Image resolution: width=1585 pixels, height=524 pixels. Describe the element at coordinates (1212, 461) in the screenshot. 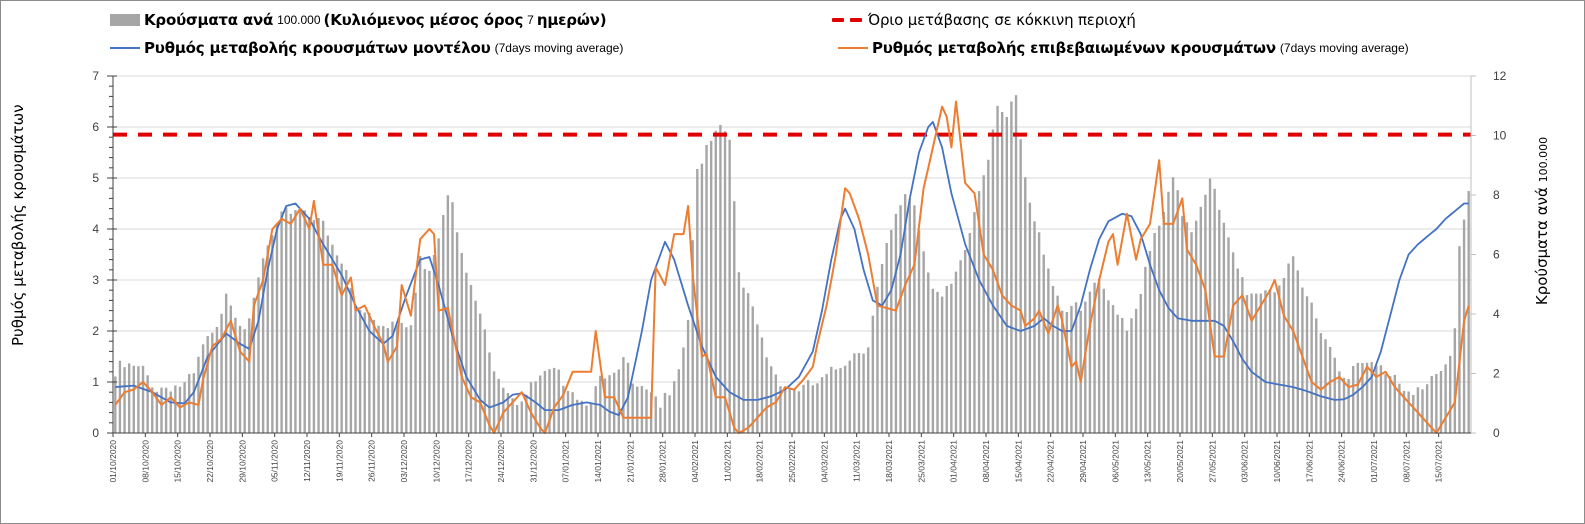

I see `x-tick-label: 27/05/2021` at that location.